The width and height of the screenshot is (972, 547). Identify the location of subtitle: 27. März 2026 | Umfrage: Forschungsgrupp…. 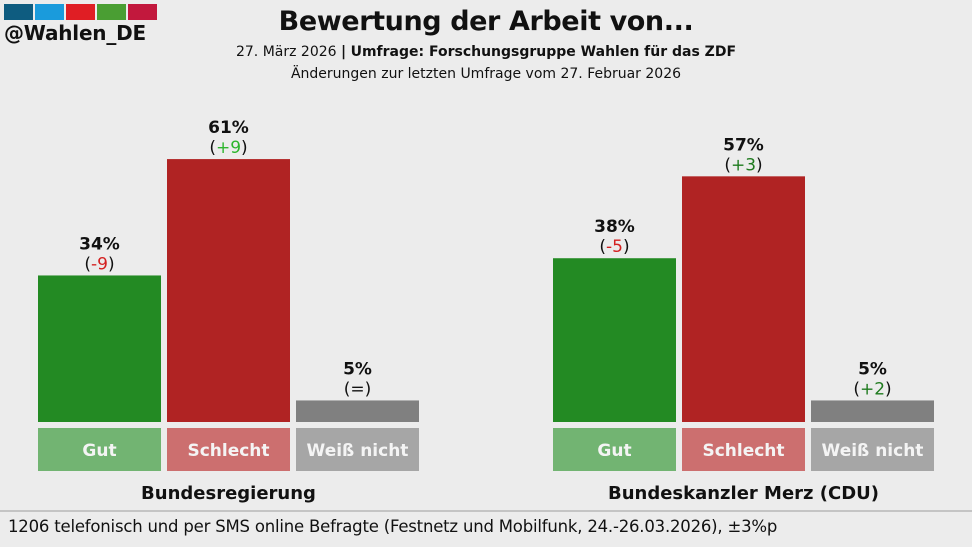
(486, 52).